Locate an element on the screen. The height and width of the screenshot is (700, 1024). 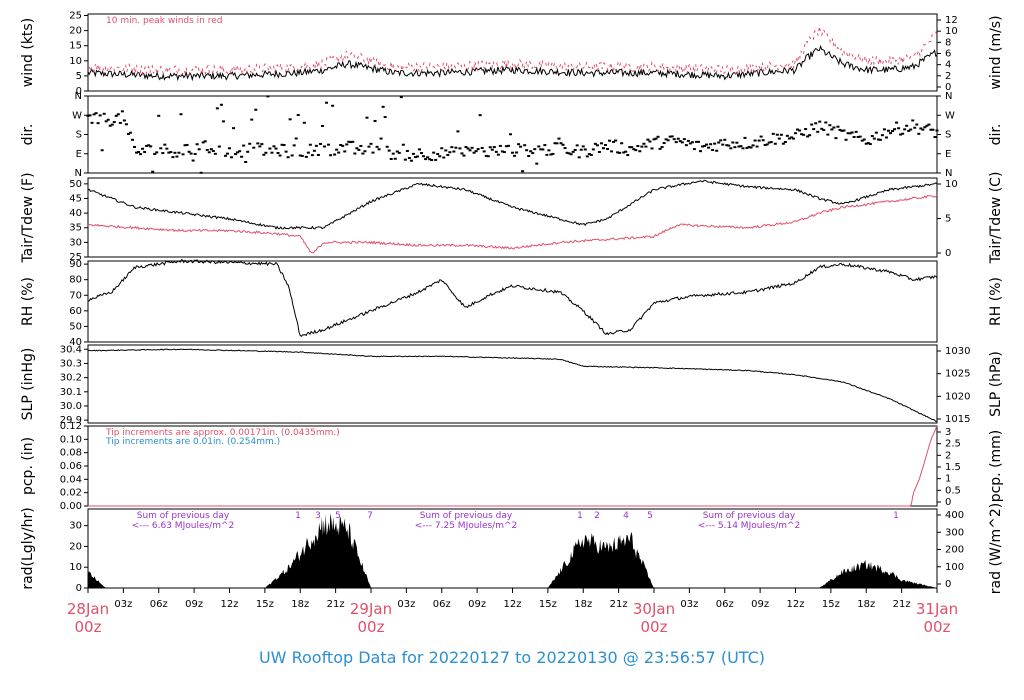
y-tick-label: 29.9 is located at coordinates (71, 420).